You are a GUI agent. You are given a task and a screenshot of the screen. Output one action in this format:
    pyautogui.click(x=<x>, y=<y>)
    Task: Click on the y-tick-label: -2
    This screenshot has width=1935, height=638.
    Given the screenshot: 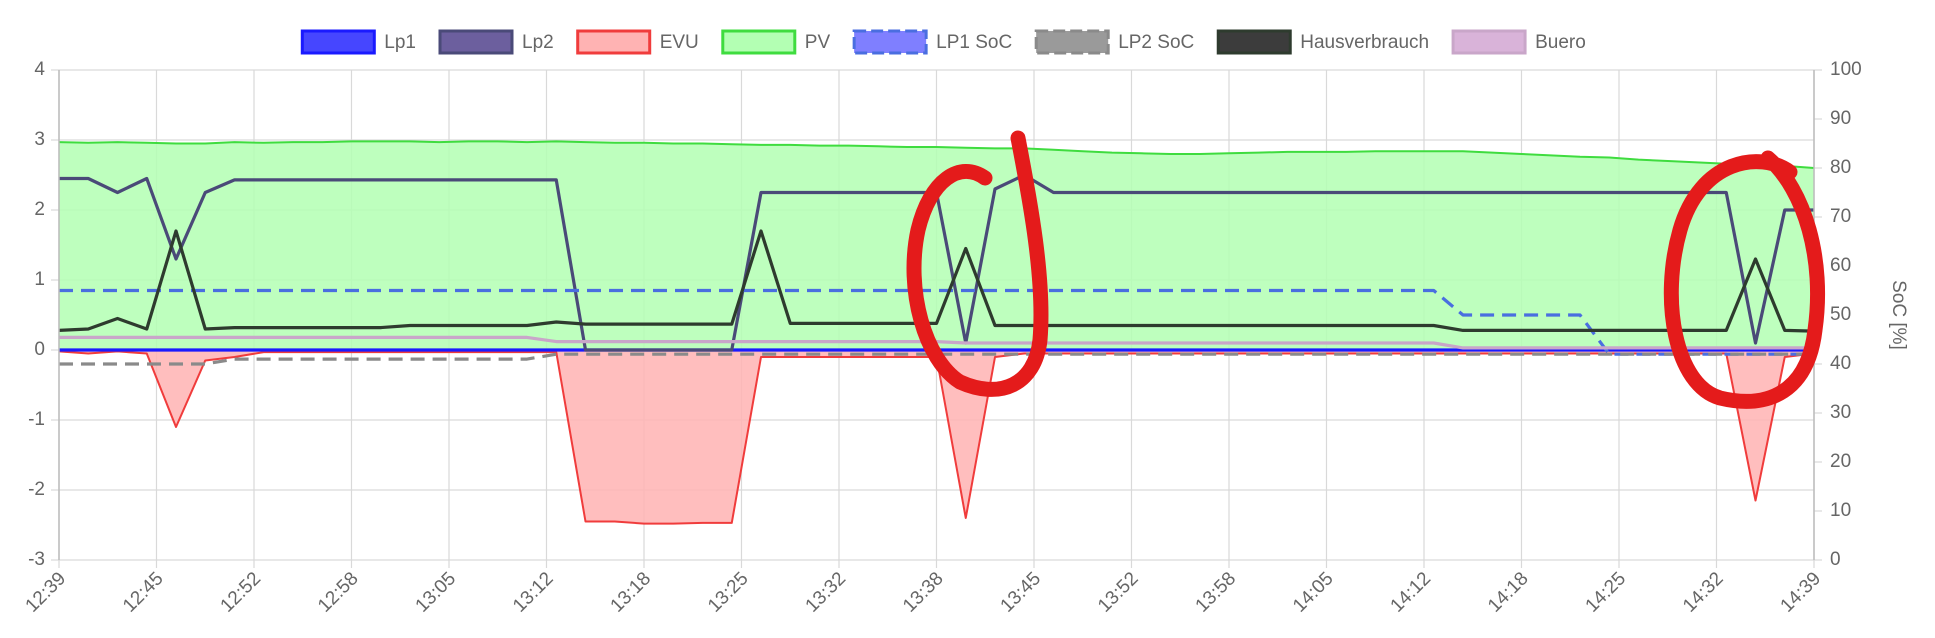 What is the action you would take?
    pyautogui.click(x=36, y=489)
    